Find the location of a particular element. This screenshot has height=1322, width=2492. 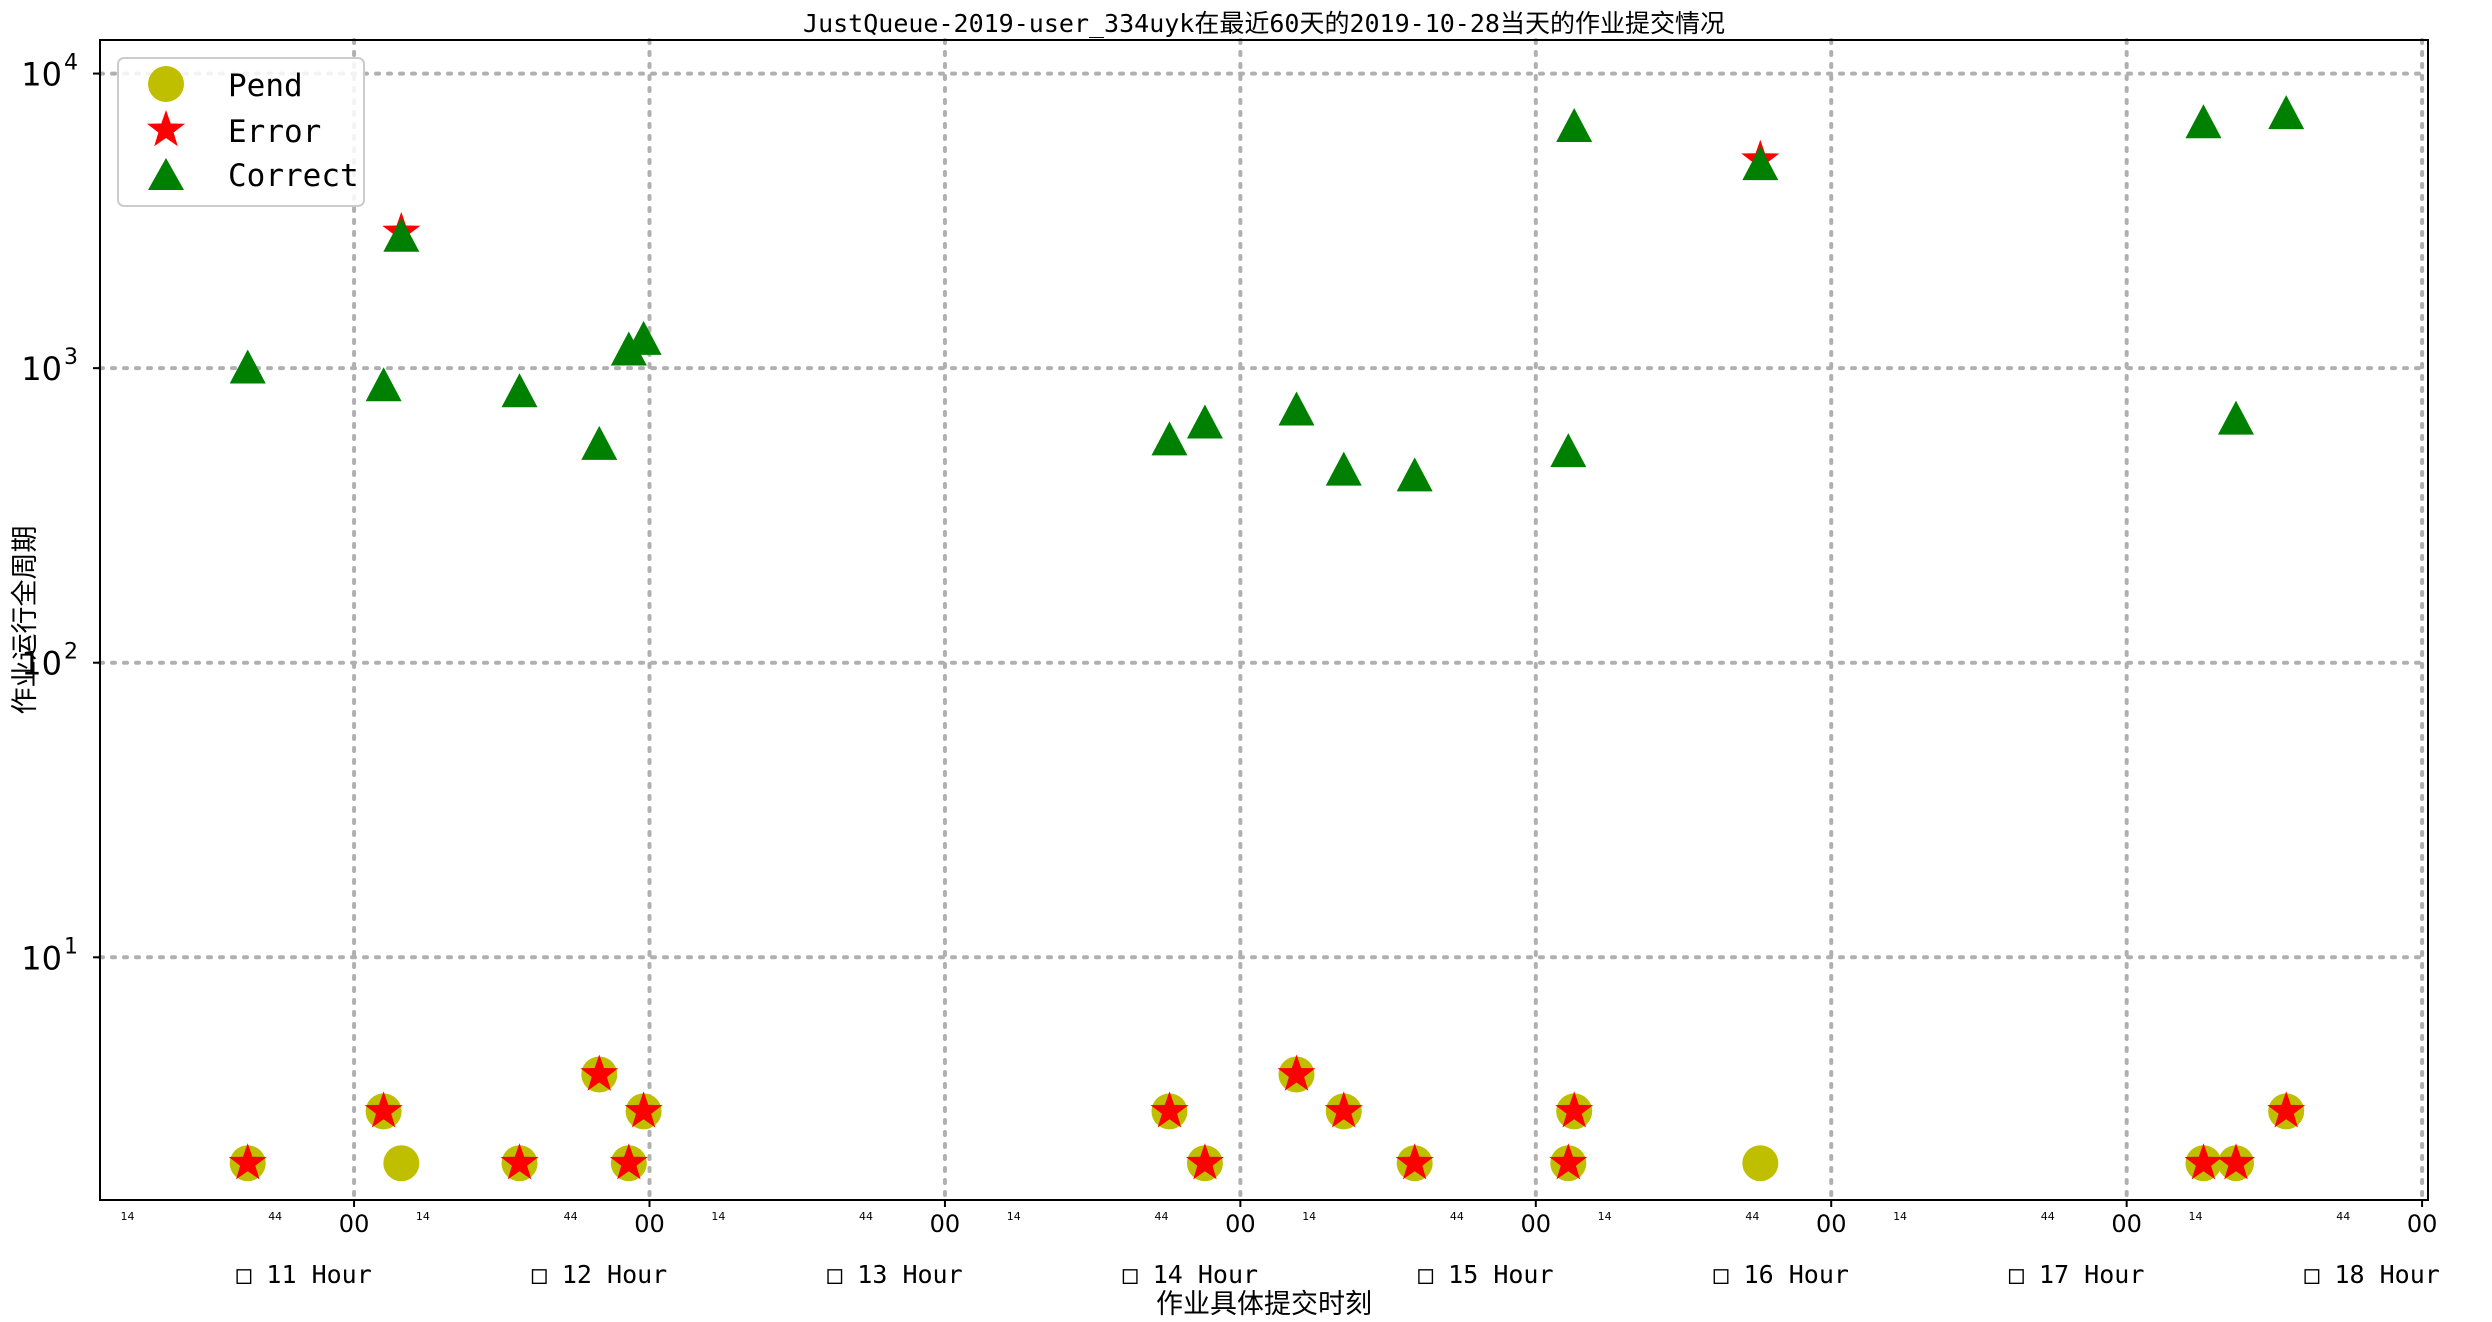

legend-error-label: Error is located at coordinates (274, 132).